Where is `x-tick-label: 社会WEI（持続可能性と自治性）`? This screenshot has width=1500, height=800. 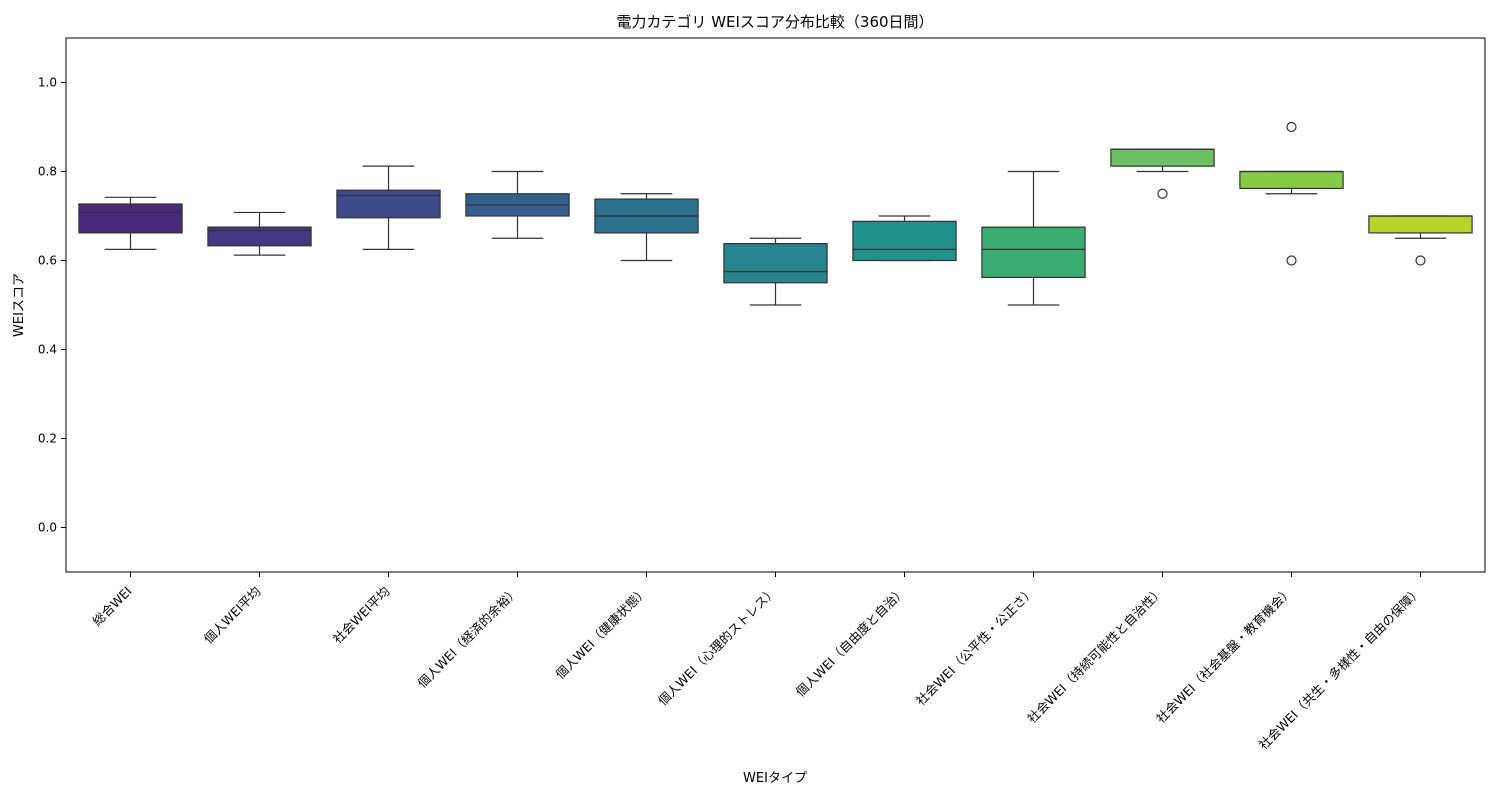
x-tick-label: 社会WEI（持続可能性と自治性） is located at coordinates (1095, 655).